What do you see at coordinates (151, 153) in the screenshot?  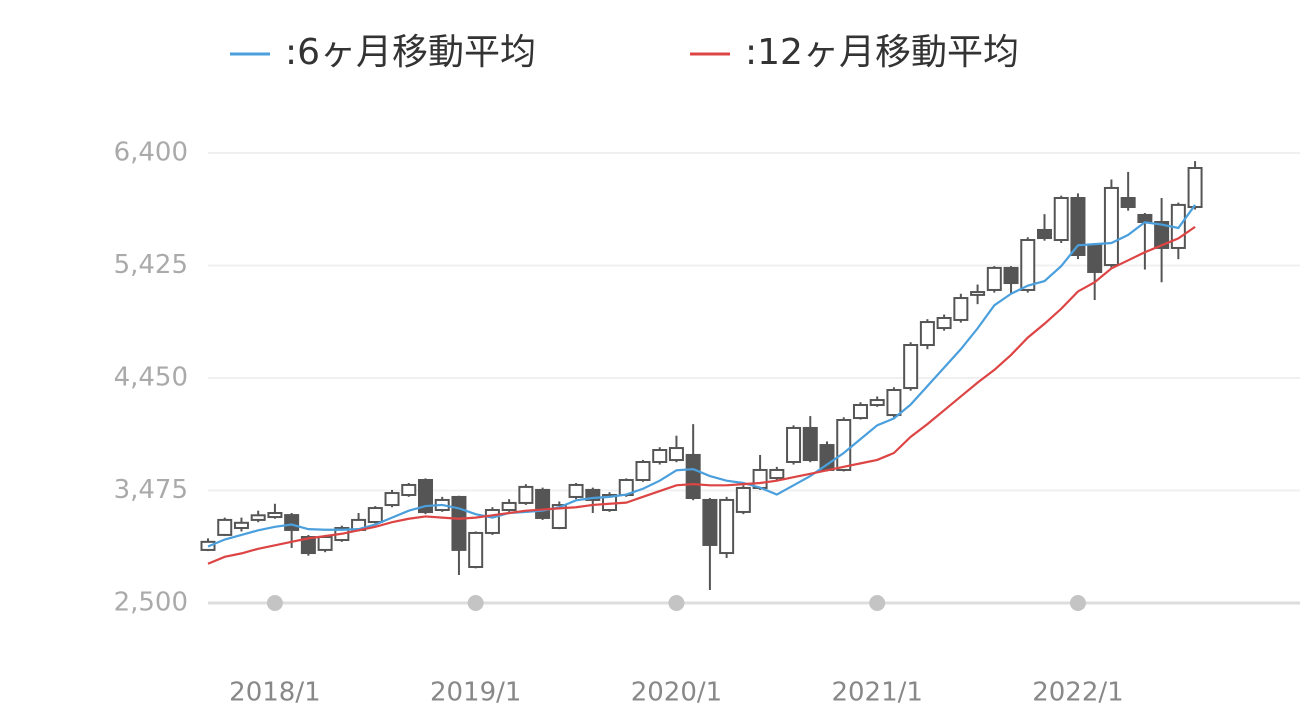 I see `y-tick-label: 6,400` at bounding box center [151, 153].